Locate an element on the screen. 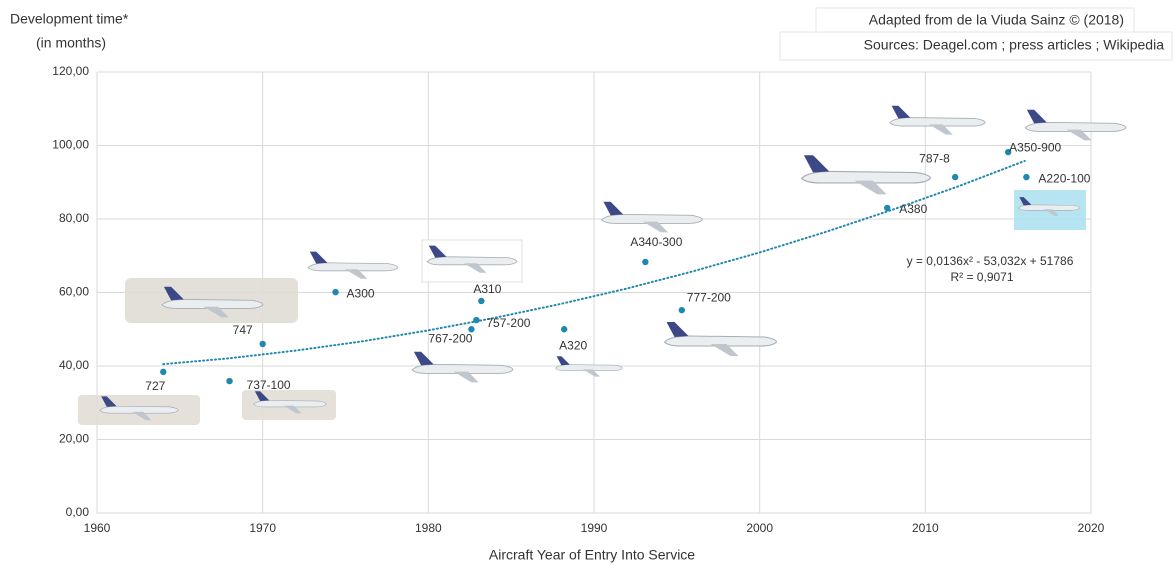  point-label: 757-200 is located at coordinates (508, 323).